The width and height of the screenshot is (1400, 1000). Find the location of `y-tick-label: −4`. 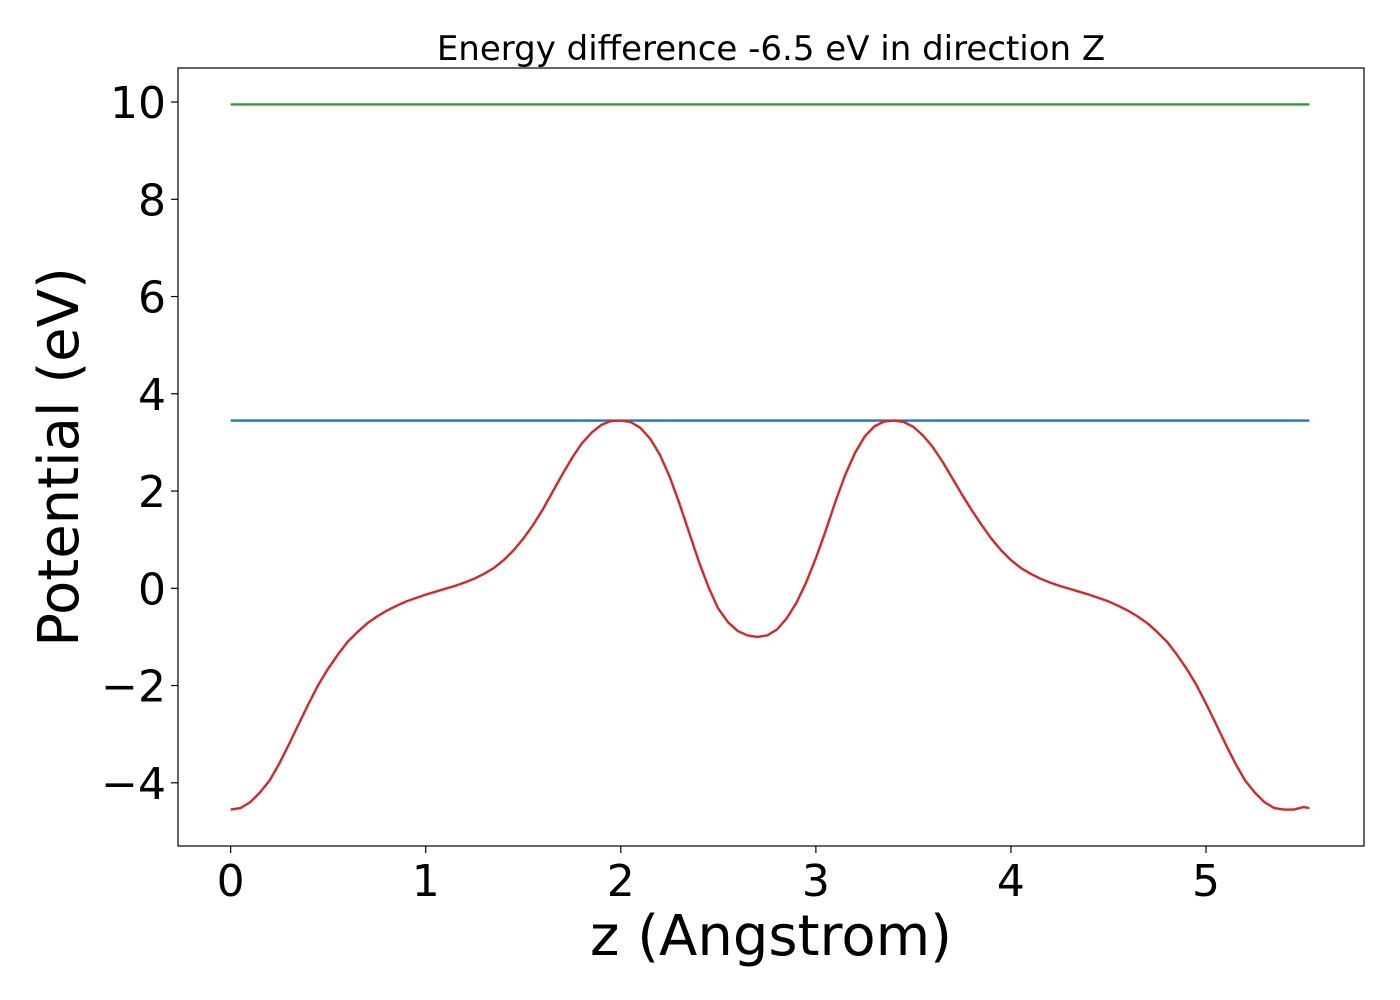

y-tick-label: −4 is located at coordinates (133, 784).